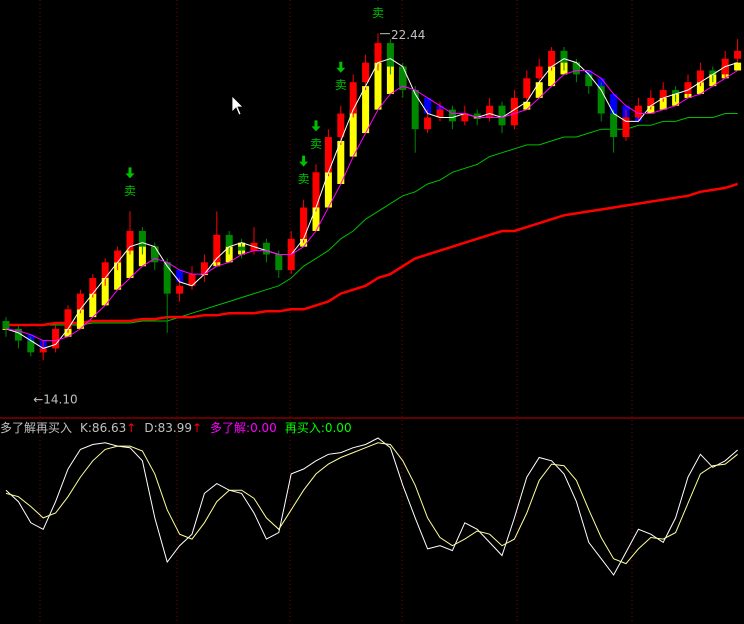  Describe the element at coordinates (243, 428) in the screenshot. I see `legend-text: 多了解:0.00` at that location.